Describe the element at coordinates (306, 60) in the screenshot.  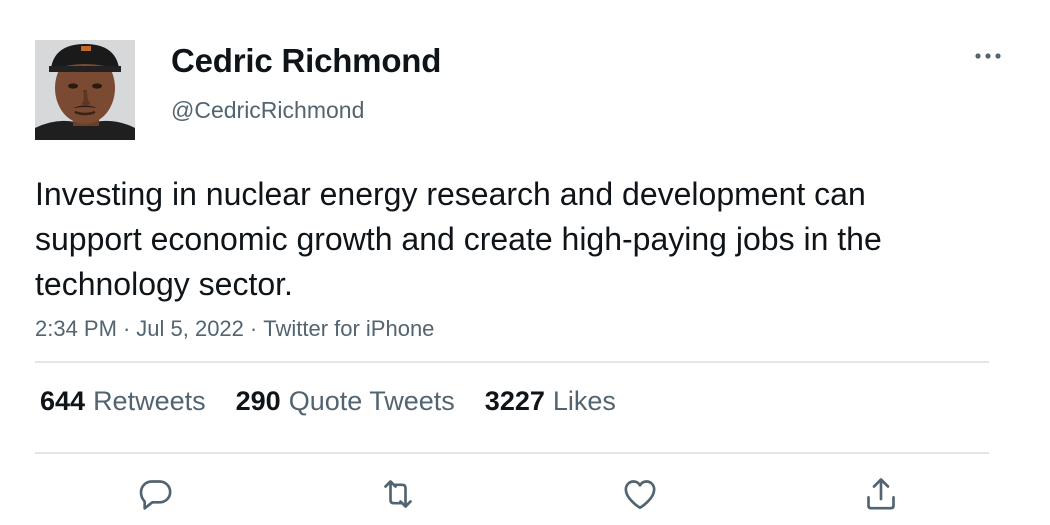
I see `author-display-name: Cedric Richmond` at that location.